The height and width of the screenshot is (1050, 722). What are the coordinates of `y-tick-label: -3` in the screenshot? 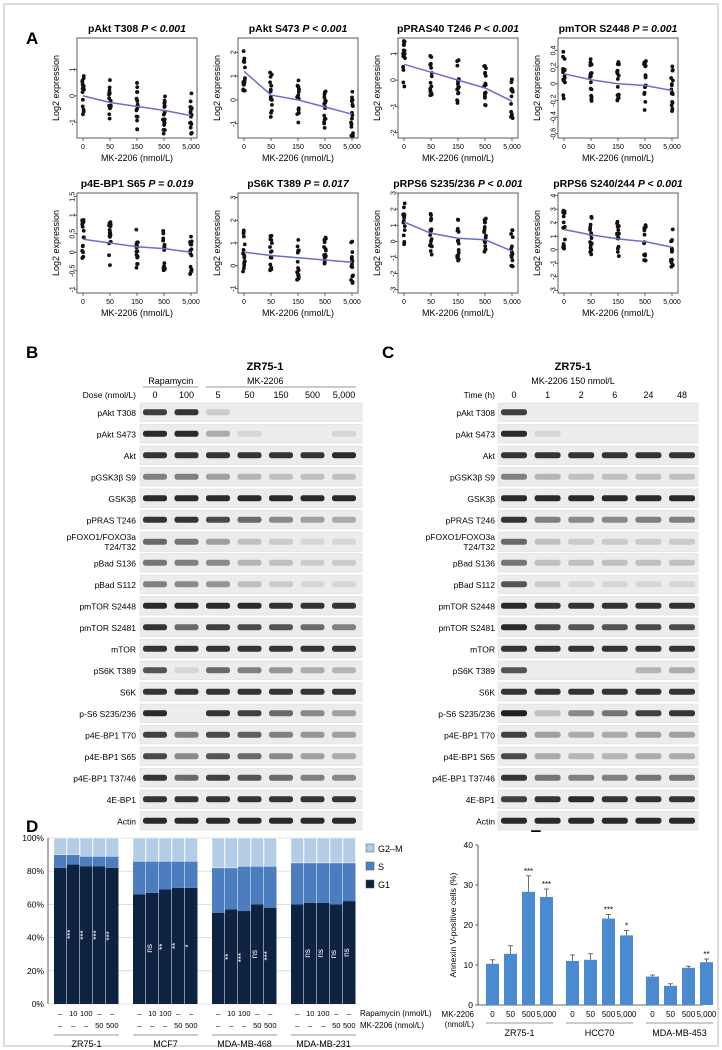 It's located at (554, 290).